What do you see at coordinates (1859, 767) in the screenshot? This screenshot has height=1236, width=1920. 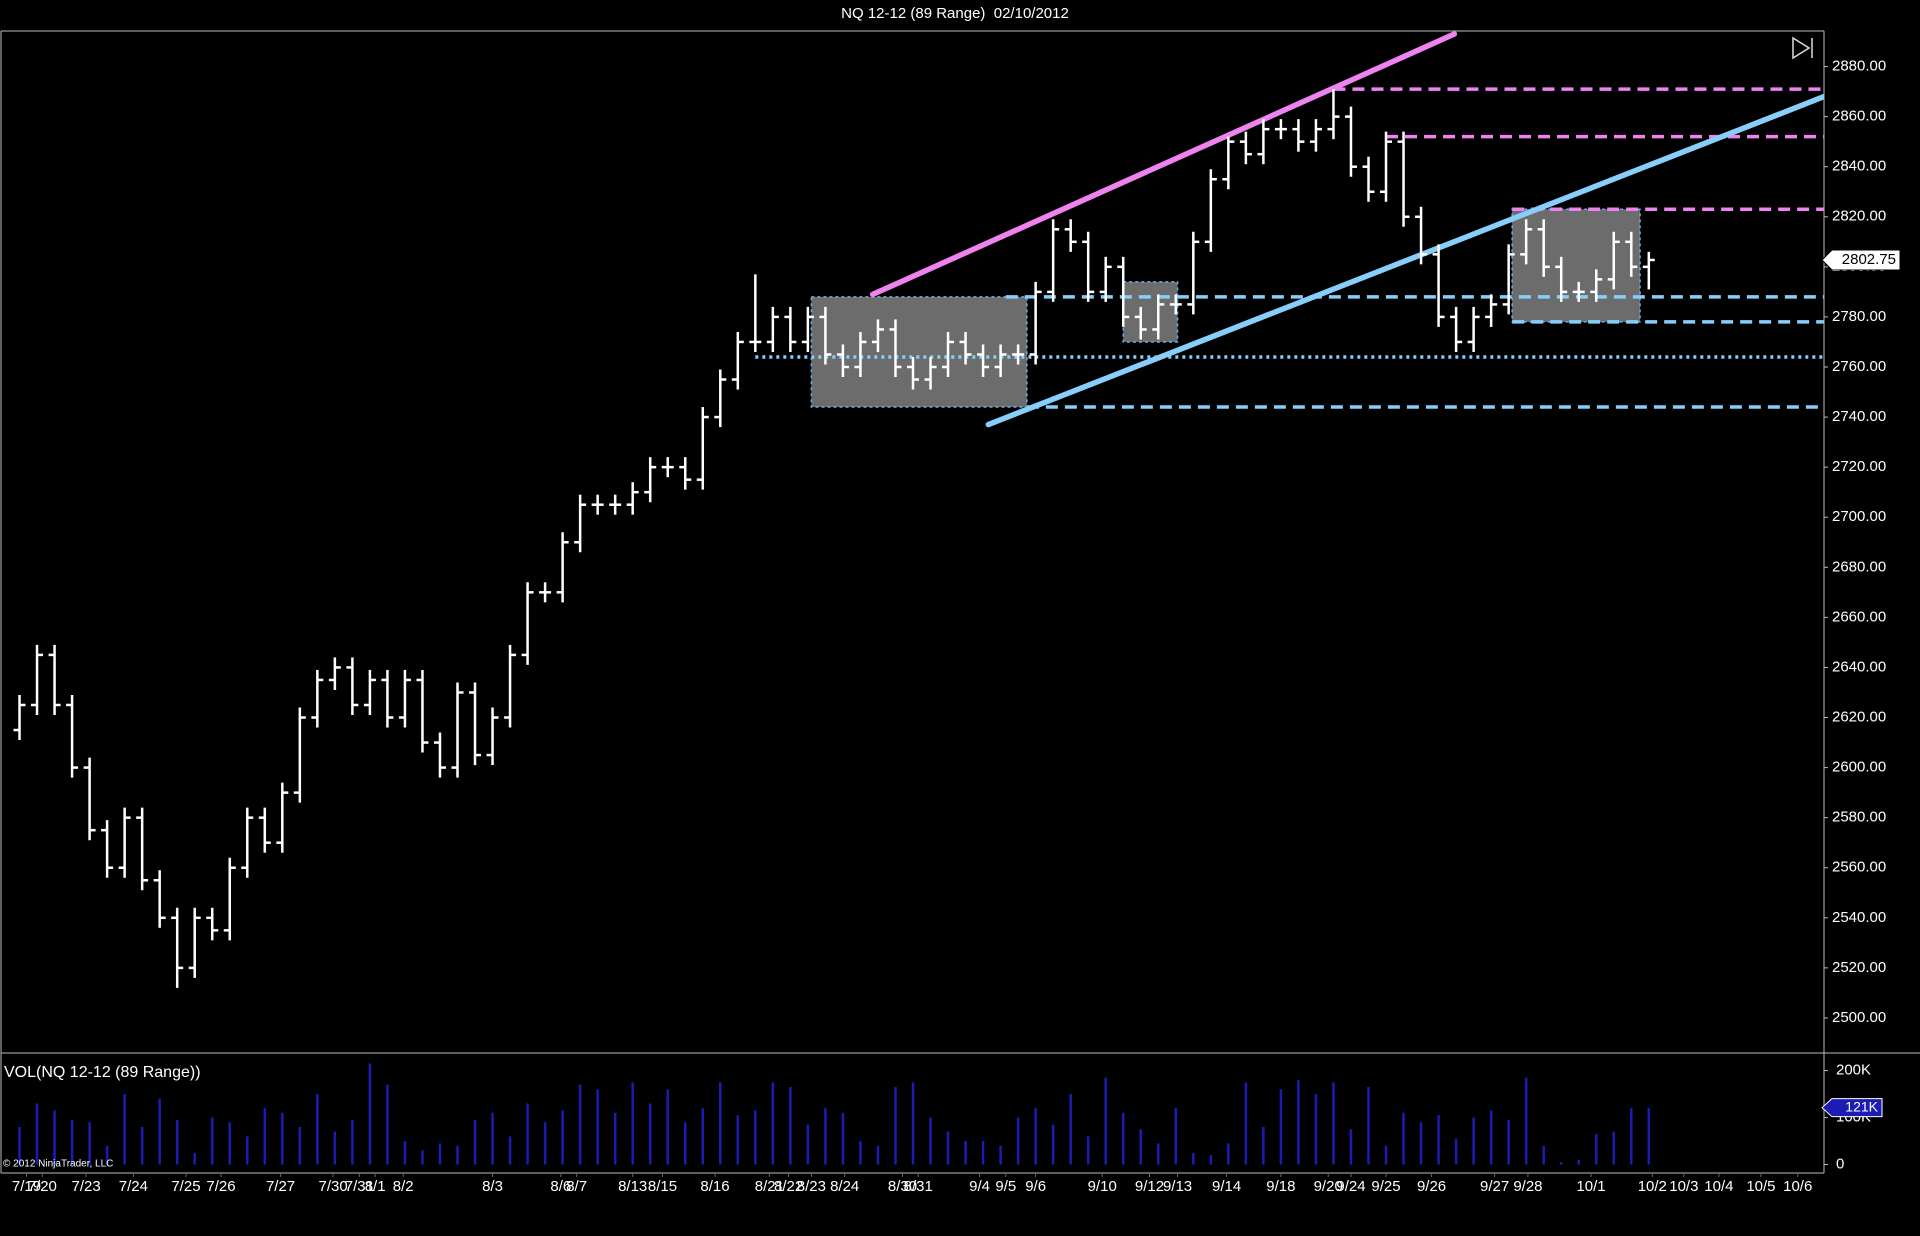 I see `y-tick-label: 2600.00` at bounding box center [1859, 767].